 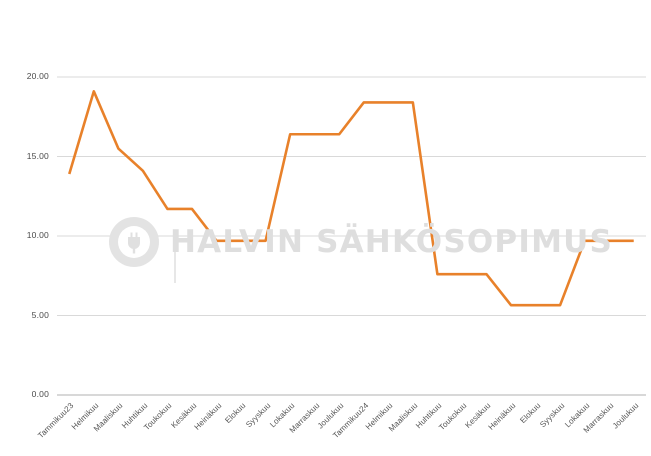 I want to click on y-tick-label: 0.00, so click(x=40, y=394).